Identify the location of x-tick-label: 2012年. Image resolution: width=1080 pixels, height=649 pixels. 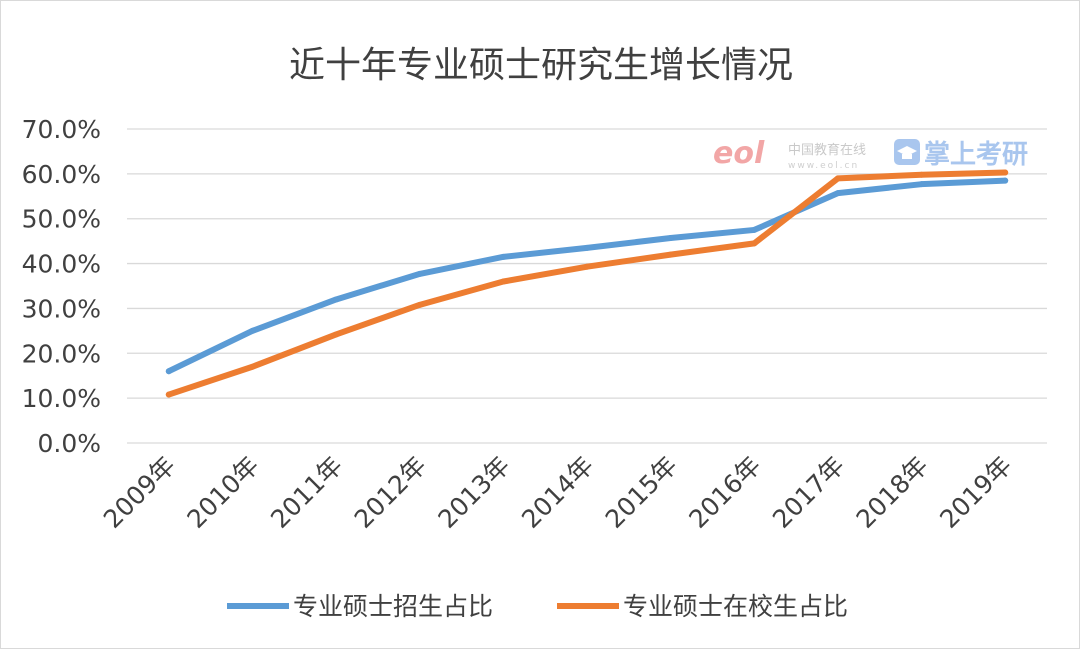
(390, 492).